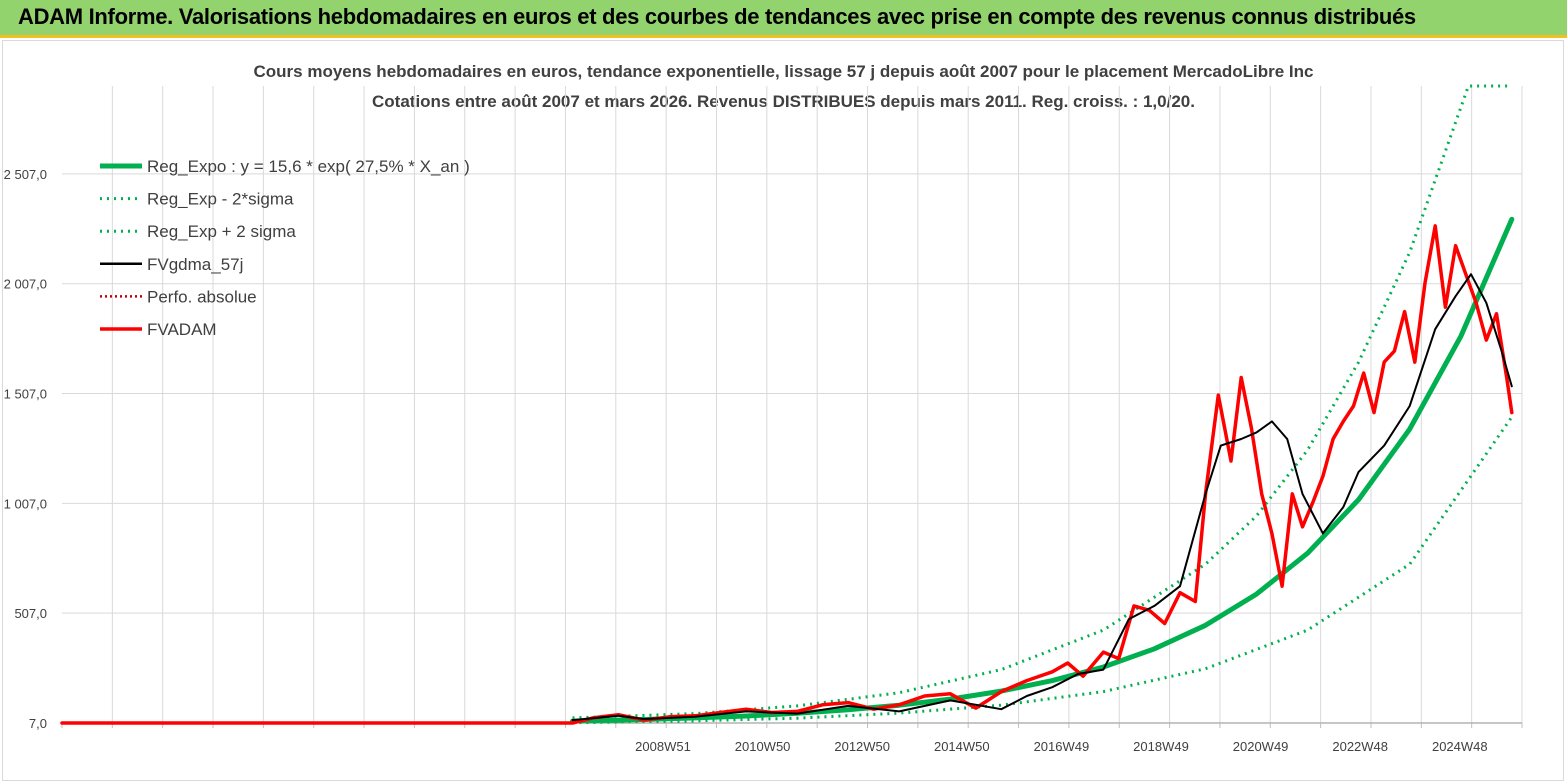 The image size is (1567, 783). Describe the element at coordinates (1161, 746) in the screenshot. I see `x-tick-label: 2018W49` at that location.